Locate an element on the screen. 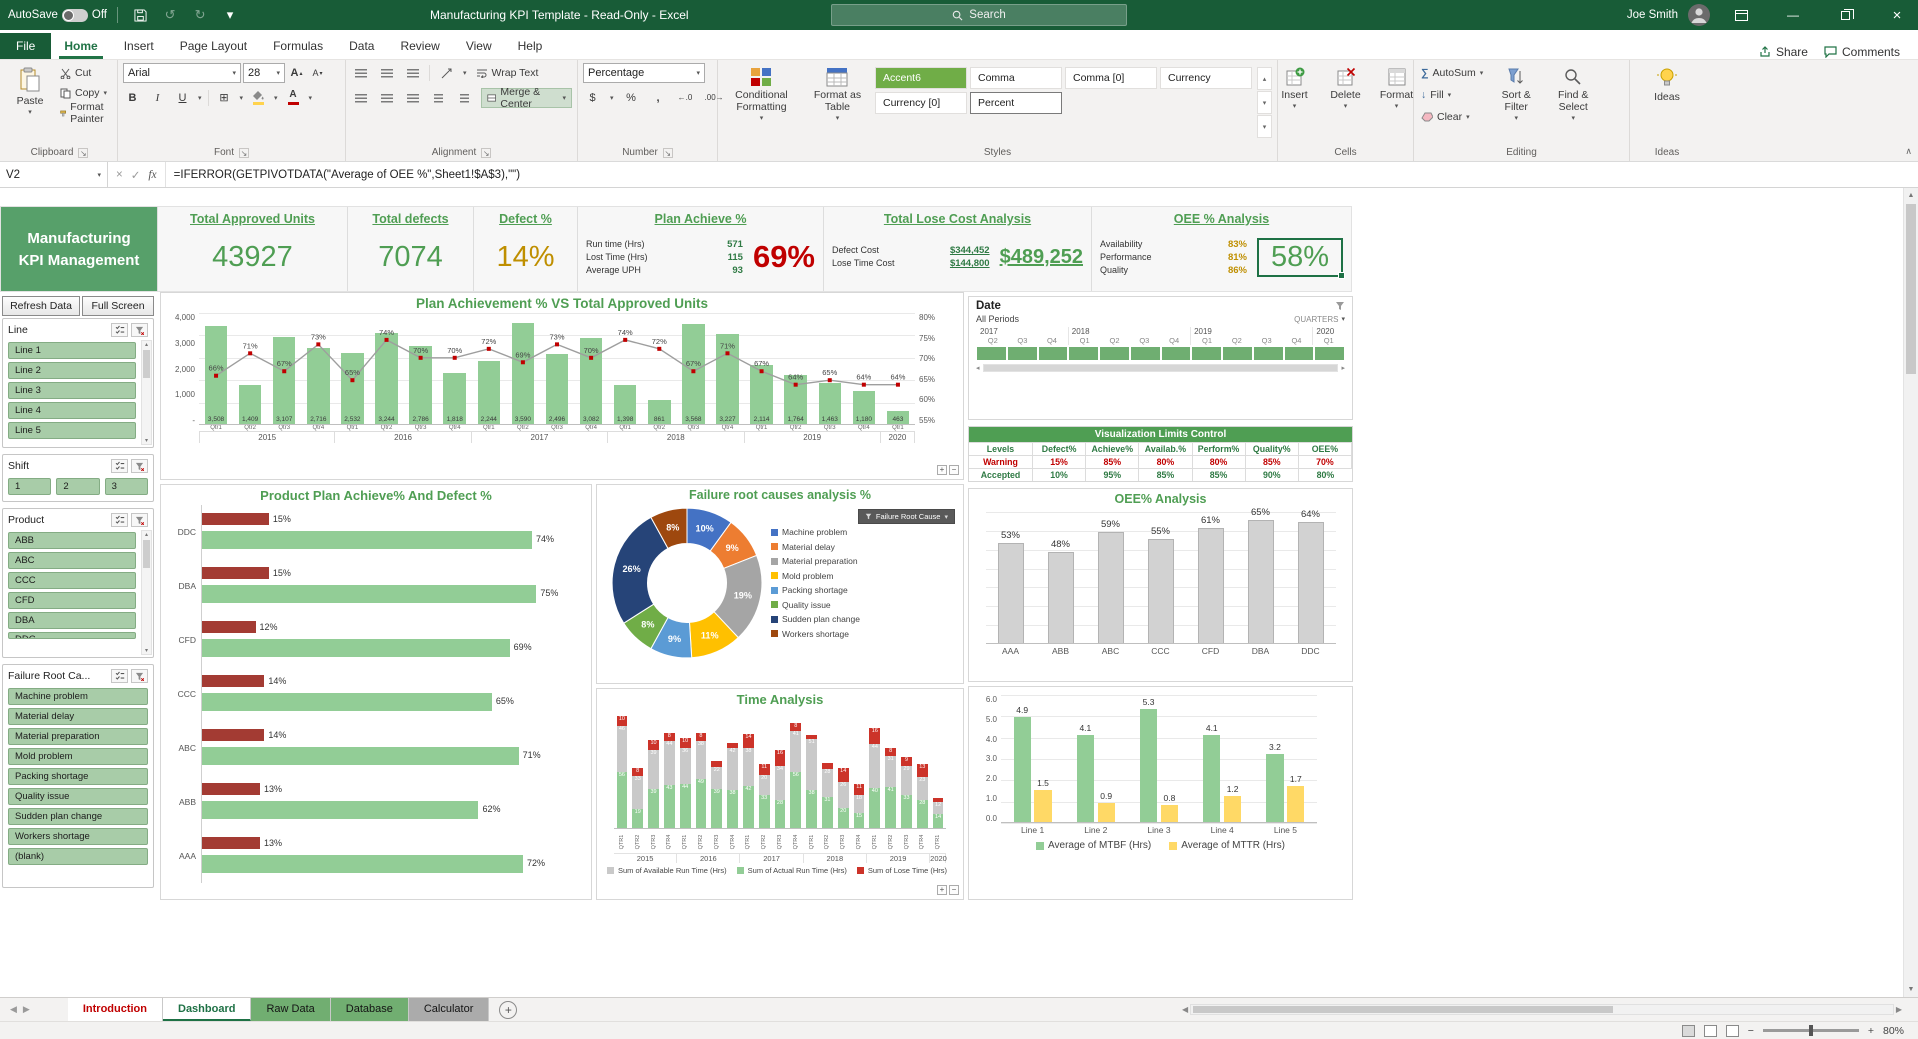  format-painter-button: Format Painter is located at coordinates (85, 113).